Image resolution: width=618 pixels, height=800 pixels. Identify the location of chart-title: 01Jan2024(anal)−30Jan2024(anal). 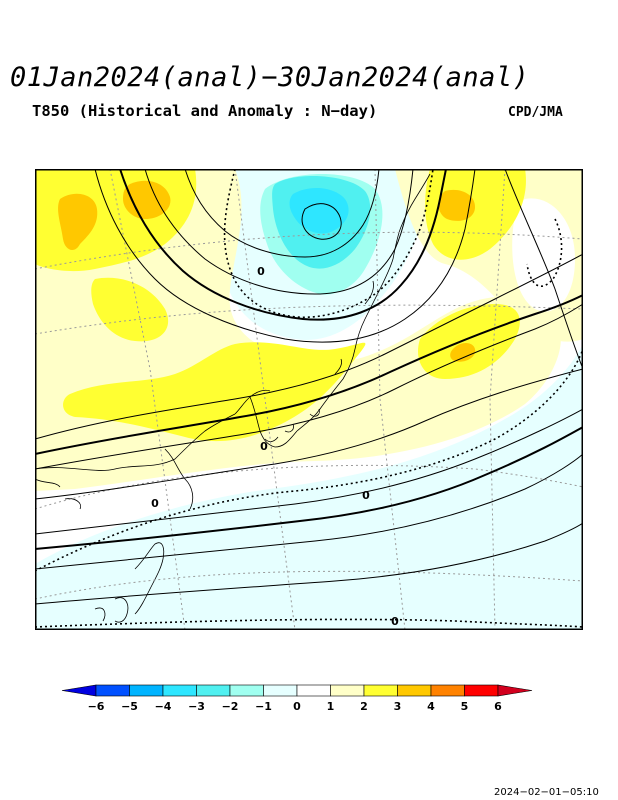
(270, 77).